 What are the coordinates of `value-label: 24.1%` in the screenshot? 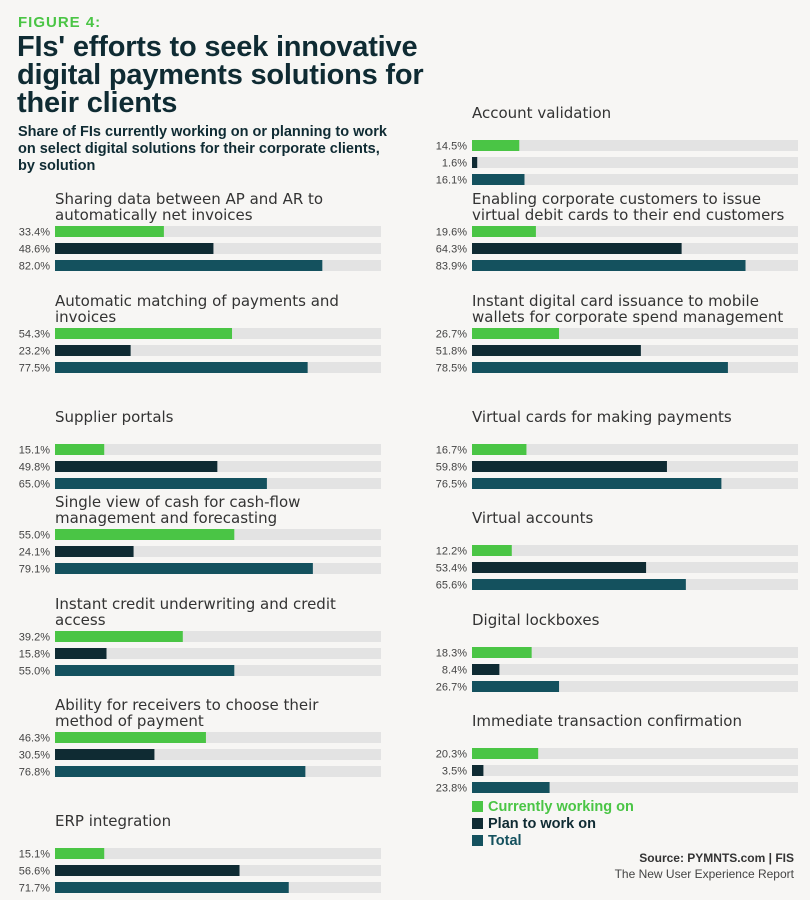 It's located at (34, 553).